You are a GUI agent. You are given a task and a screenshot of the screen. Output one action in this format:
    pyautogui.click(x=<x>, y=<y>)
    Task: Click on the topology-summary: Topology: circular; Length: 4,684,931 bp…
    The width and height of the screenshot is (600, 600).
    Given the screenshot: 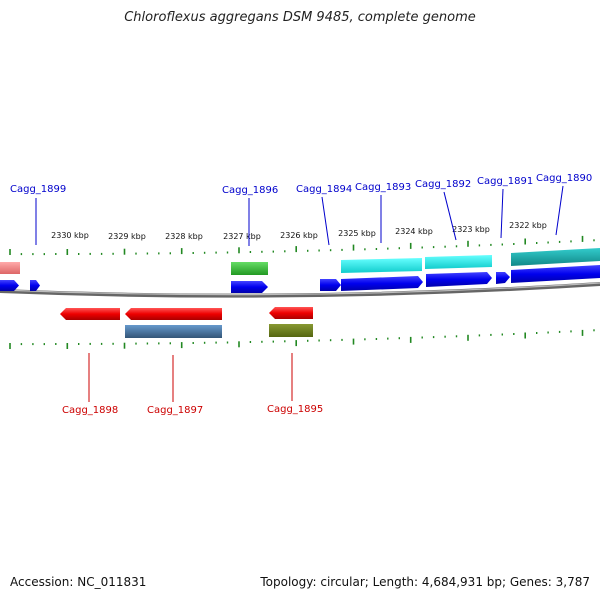 What is the action you would take?
    pyautogui.click(x=425, y=582)
    